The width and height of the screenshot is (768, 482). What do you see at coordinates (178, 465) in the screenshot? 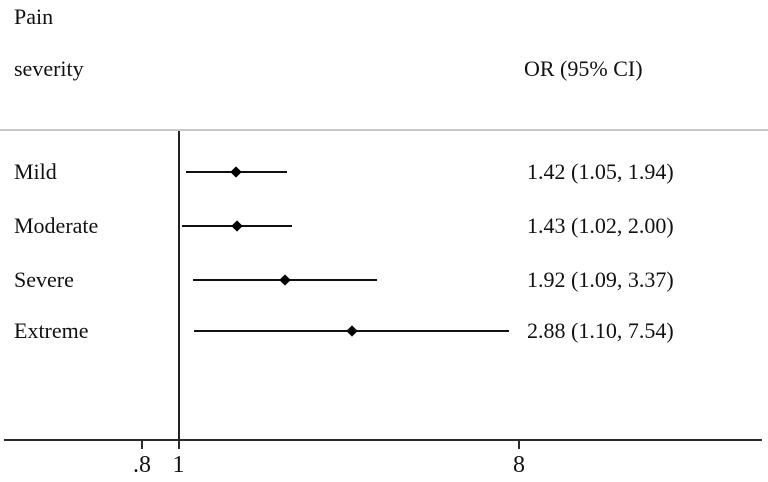
I see `x-axis-tick-label: 1` at bounding box center [178, 465].